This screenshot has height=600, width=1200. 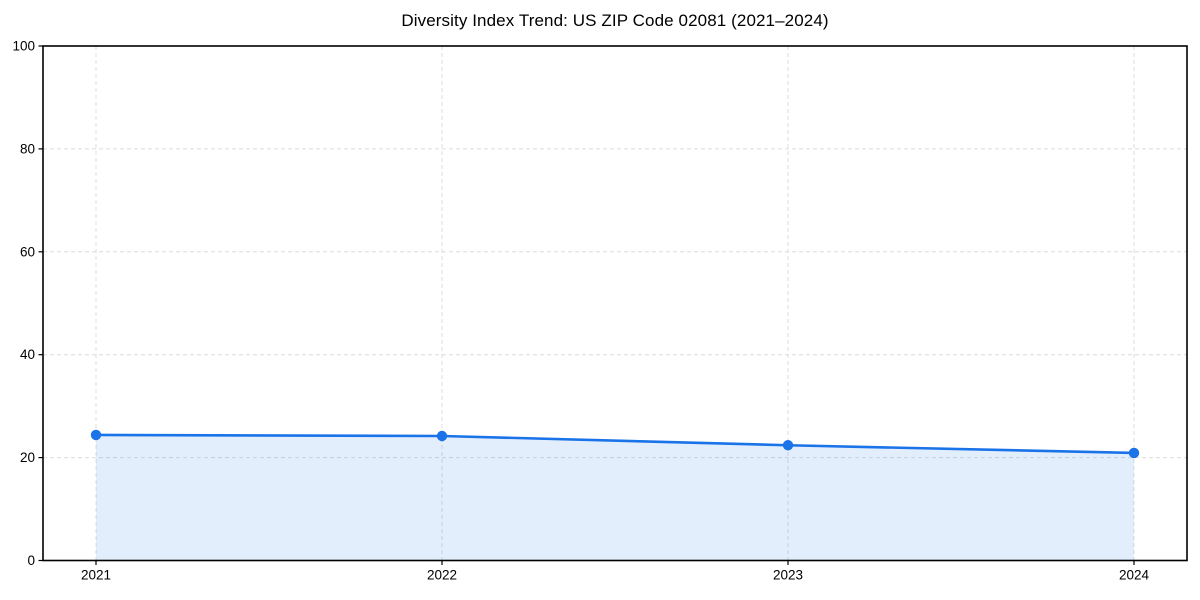 I want to click on trend-line, so click(x=615, y=444).